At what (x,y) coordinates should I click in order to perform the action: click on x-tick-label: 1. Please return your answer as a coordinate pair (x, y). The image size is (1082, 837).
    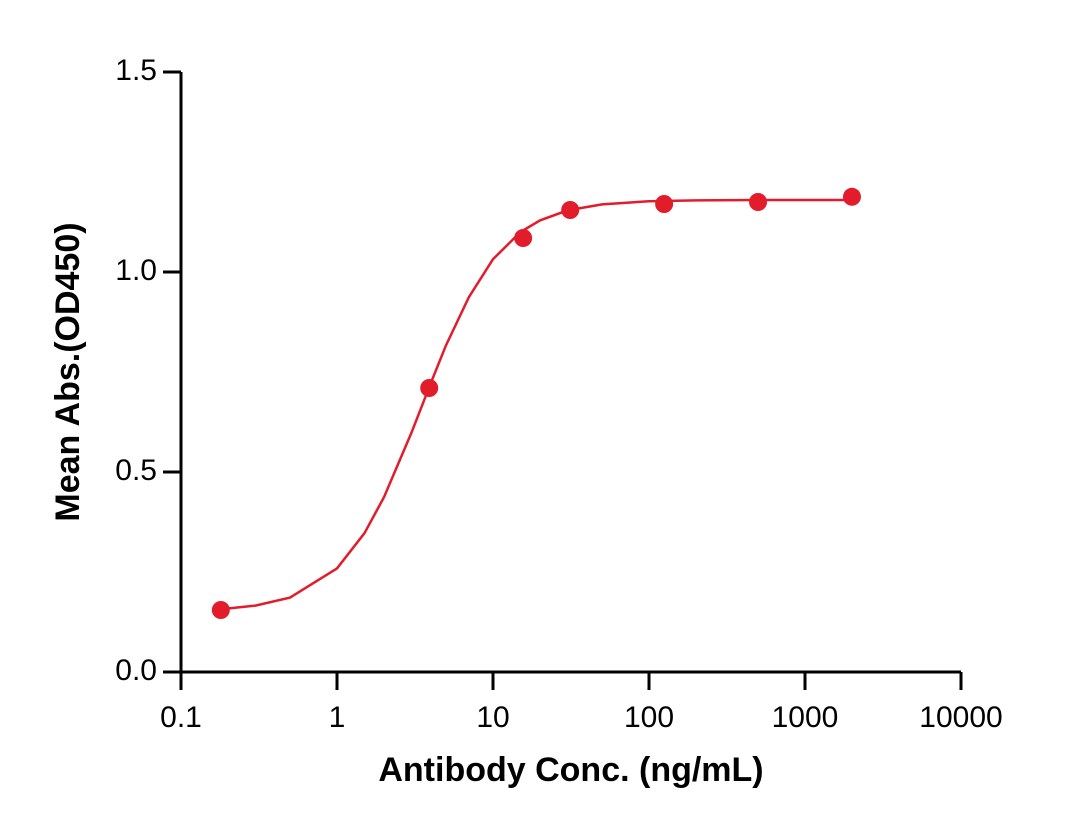
    Looking at the image, I should click on (337, 717).